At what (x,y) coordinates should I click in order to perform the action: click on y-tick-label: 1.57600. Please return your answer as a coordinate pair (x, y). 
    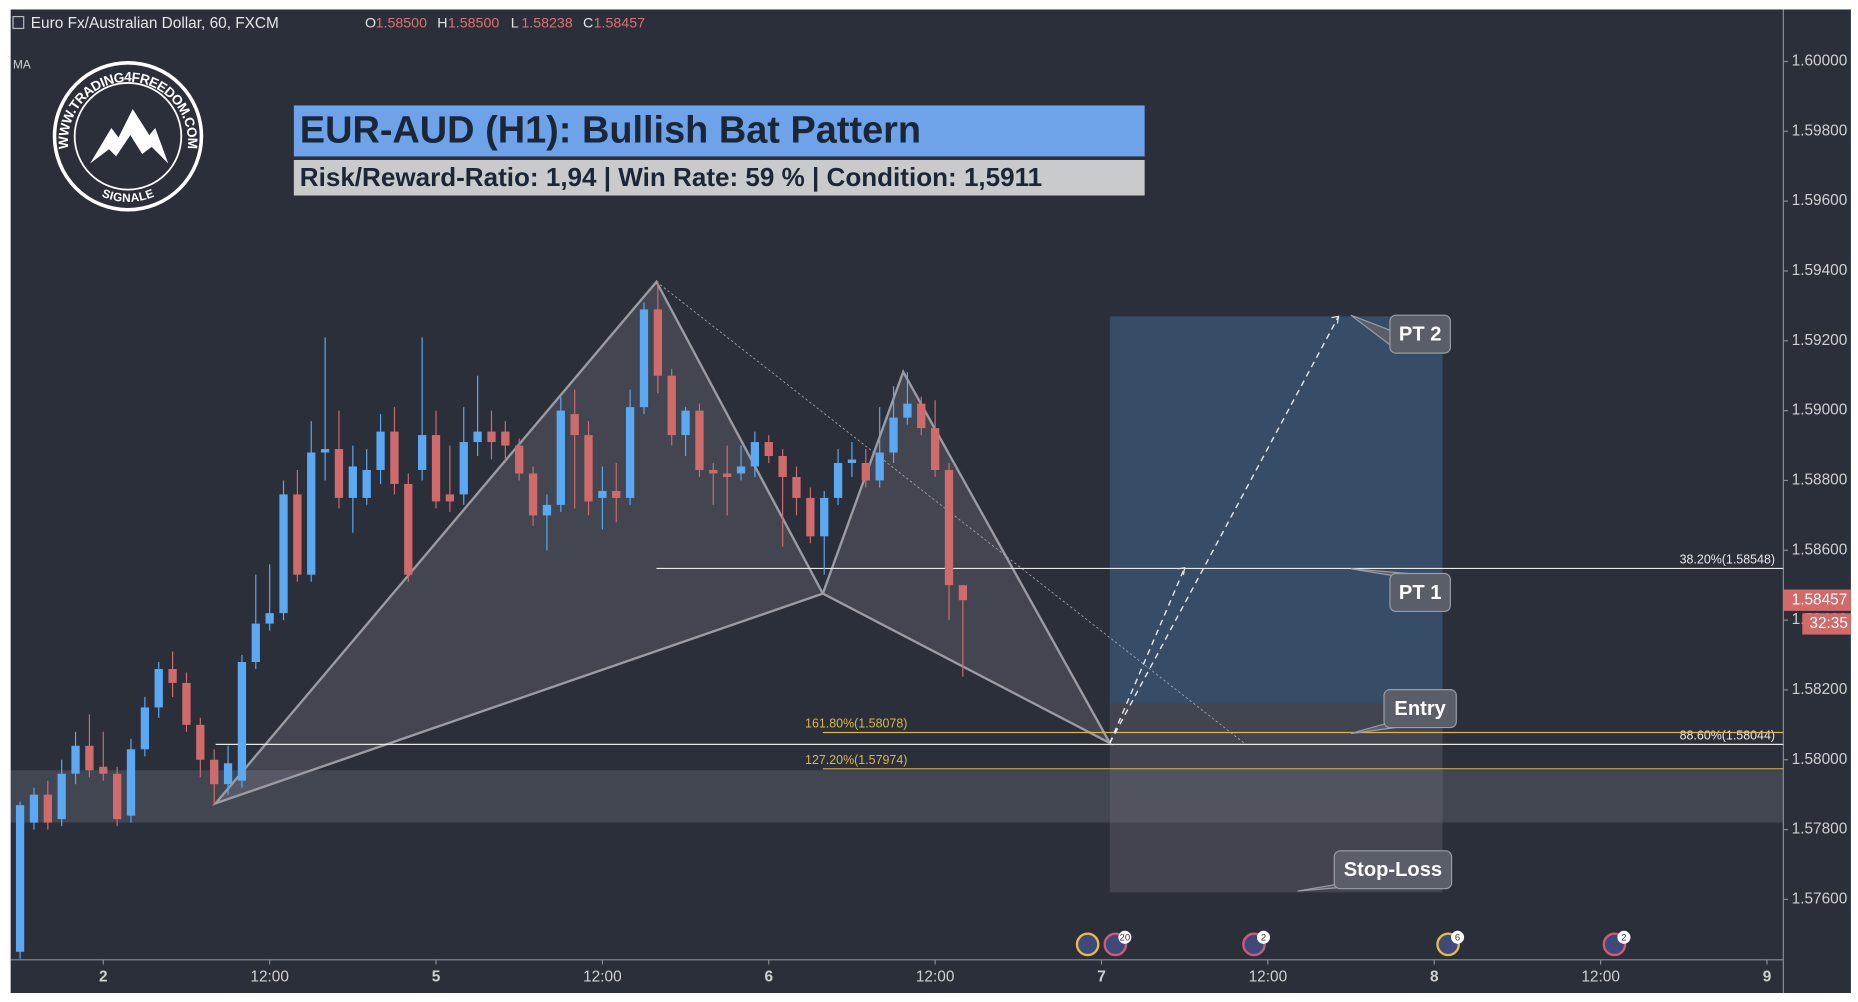
    Looking at the image, I should click on (1820, 898).